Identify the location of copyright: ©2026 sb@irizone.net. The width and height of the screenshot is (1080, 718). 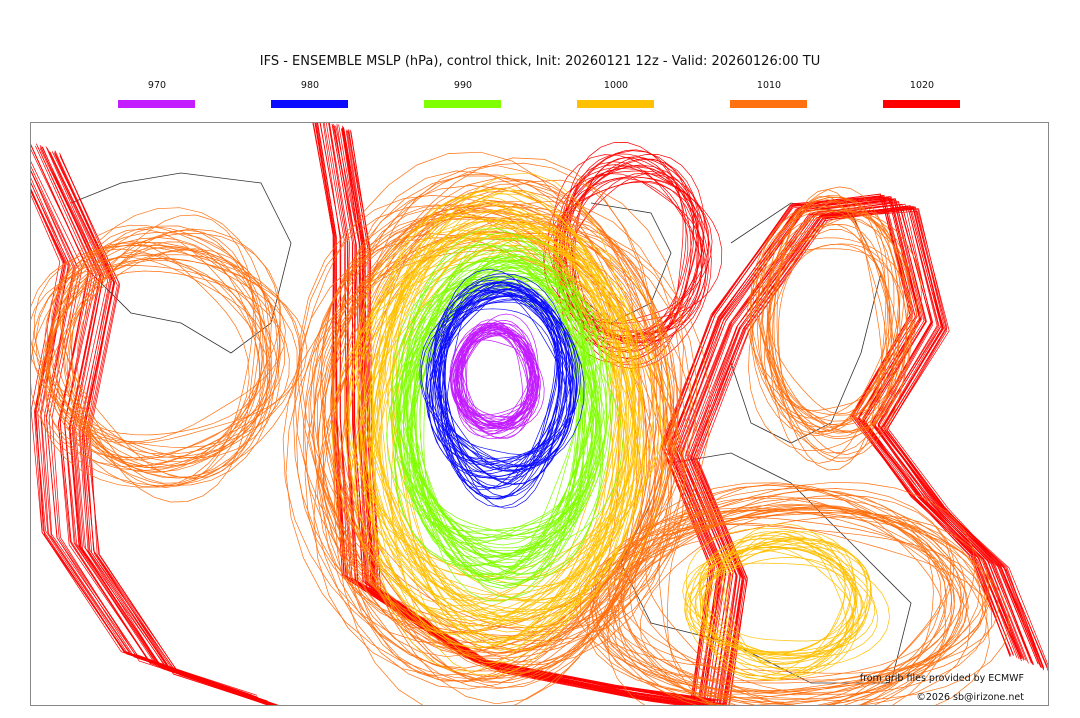
(970, 697).